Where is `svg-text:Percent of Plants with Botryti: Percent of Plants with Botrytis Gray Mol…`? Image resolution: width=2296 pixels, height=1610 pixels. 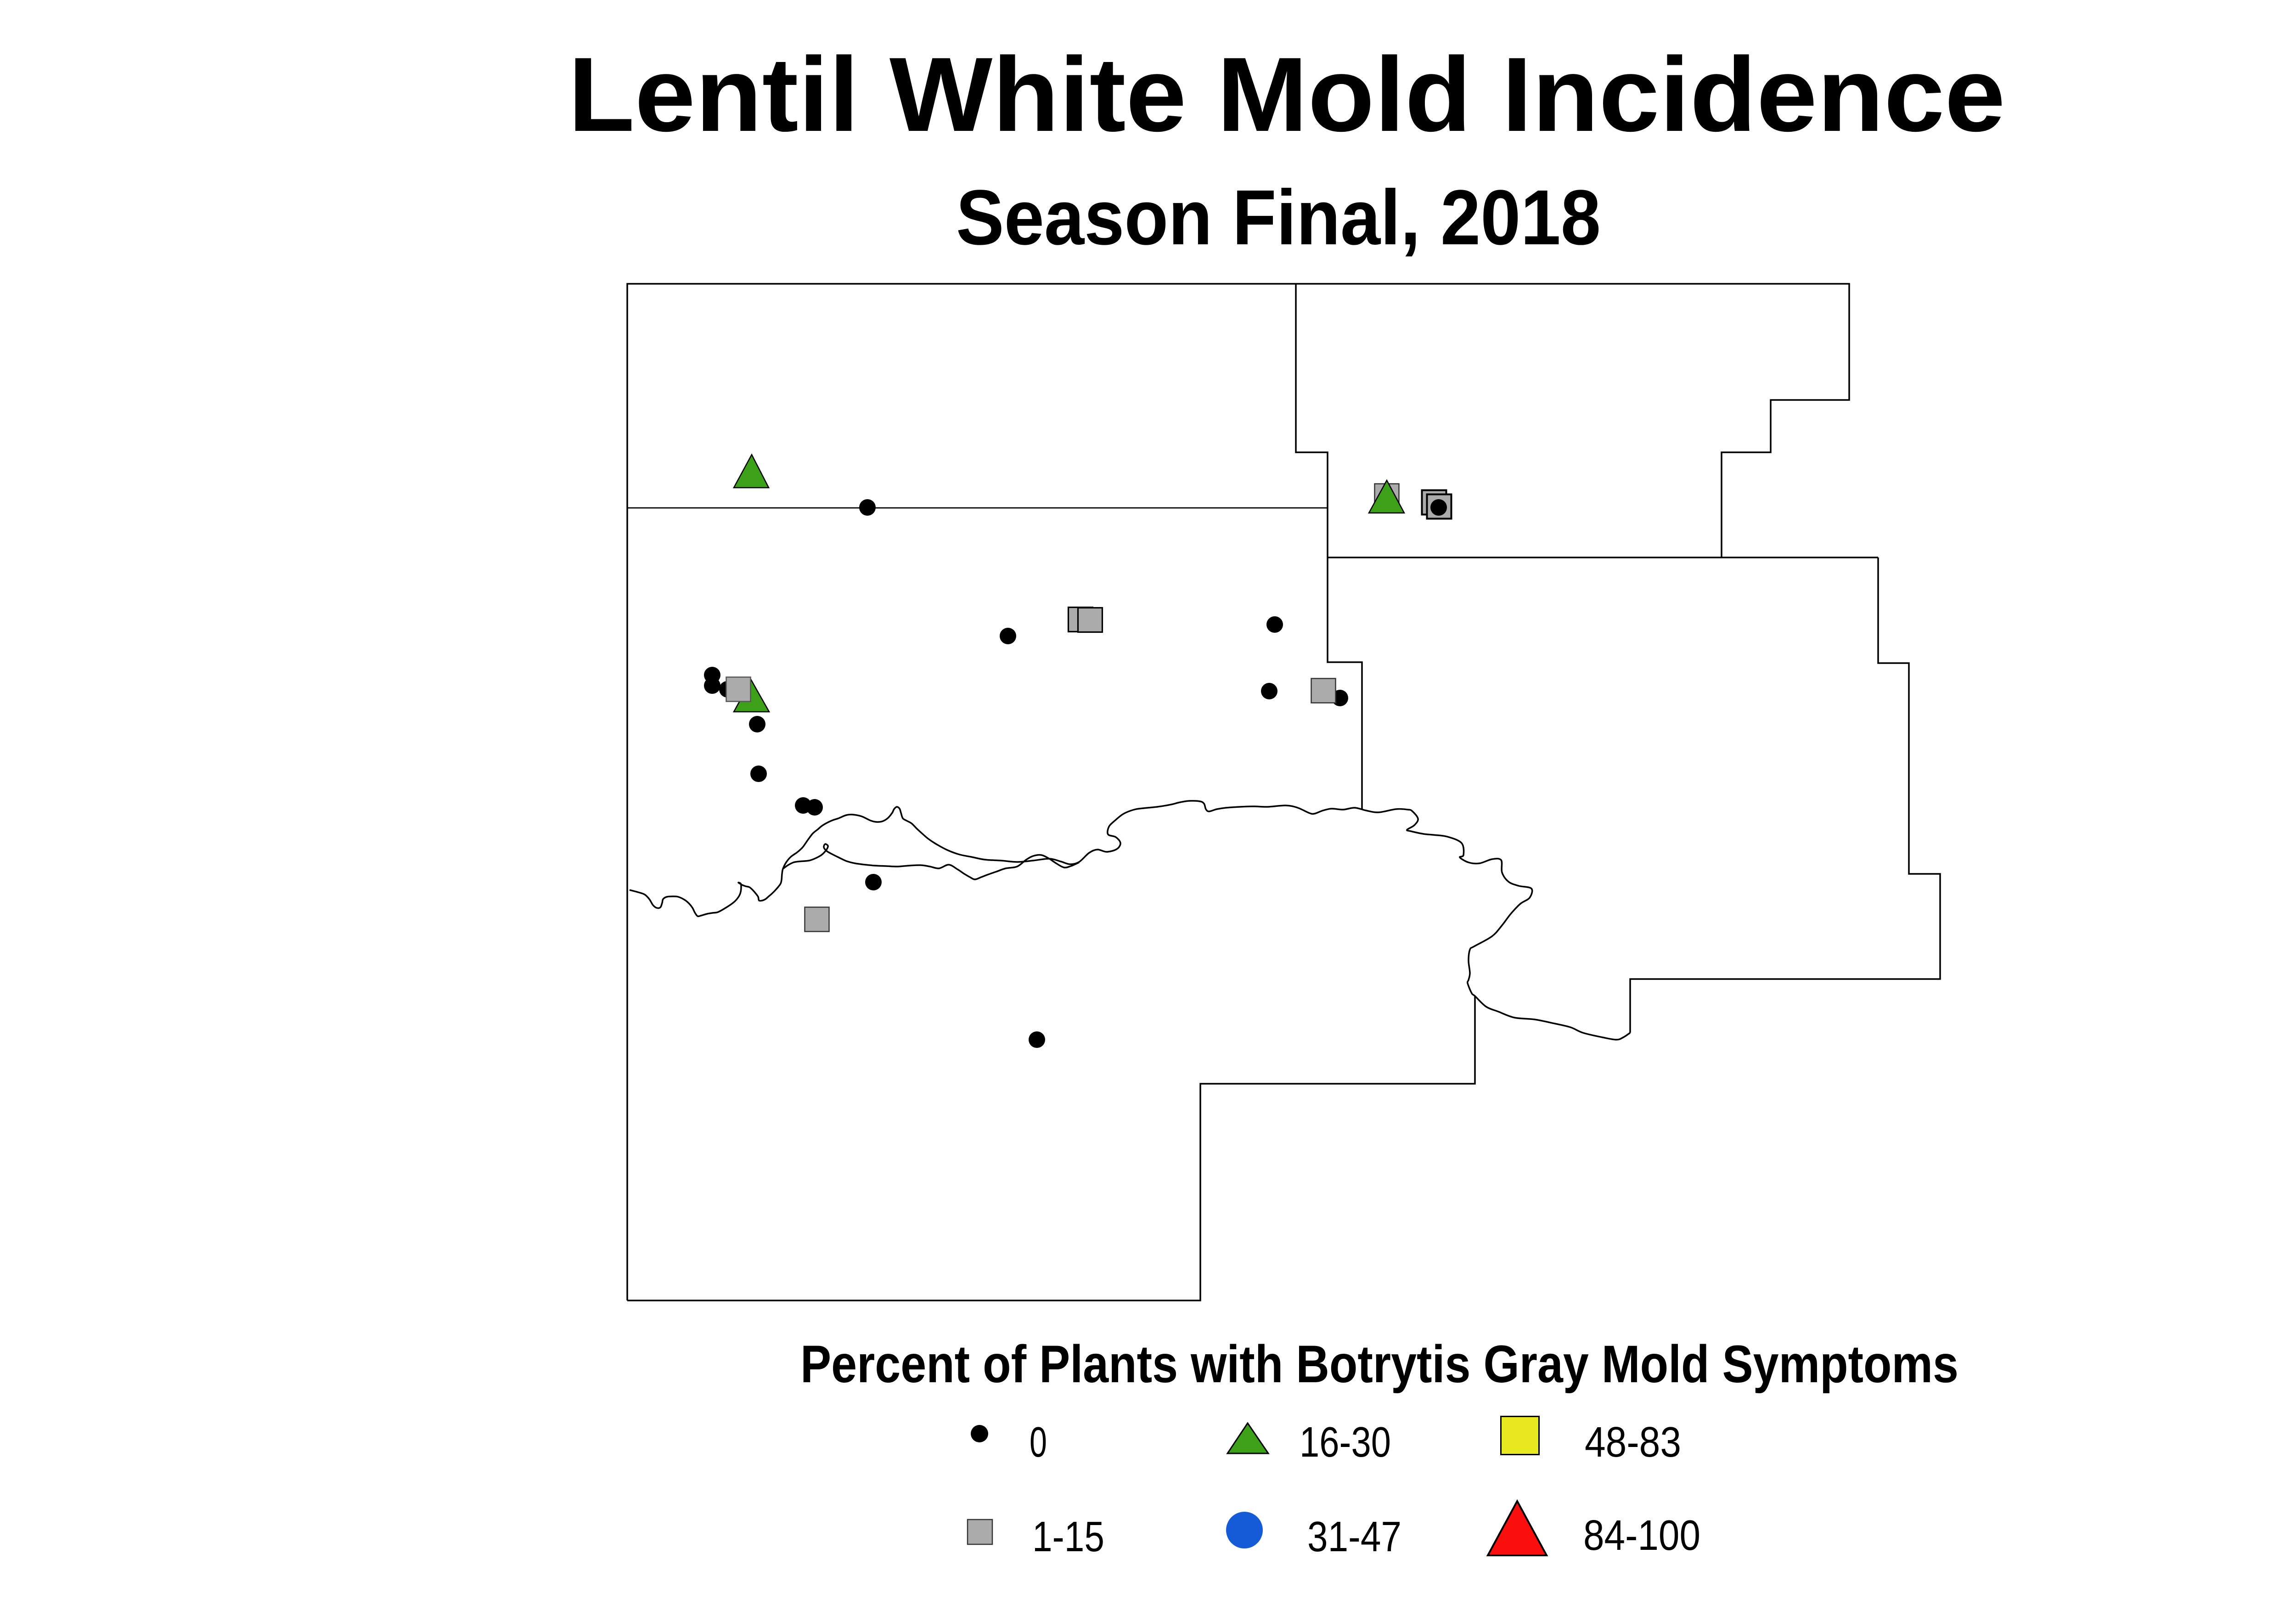
svg-text:Percent of Plants with Botryti: Percent of Plants with Botrytis Gray Mol… is located at coordinates (1379, 1364).